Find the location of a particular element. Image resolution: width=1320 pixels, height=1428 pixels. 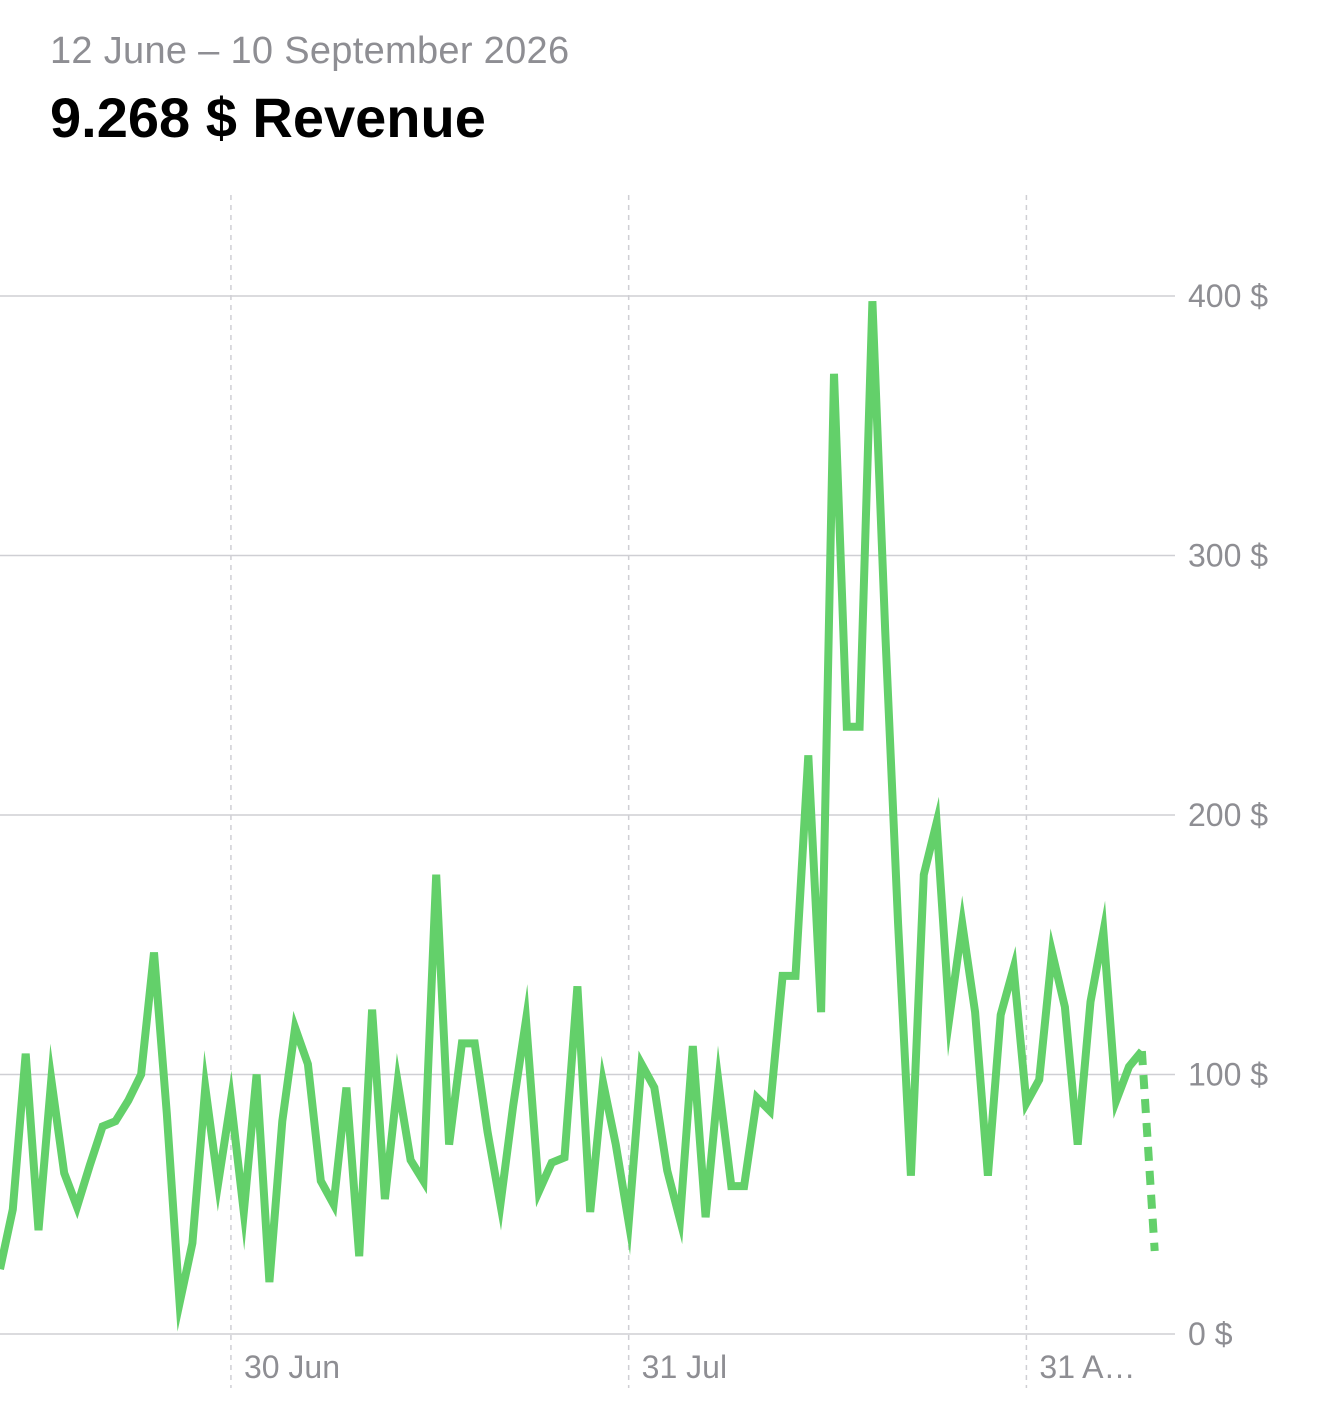

y-tick-label: 300 $ is located at coordinates (1228, 556).